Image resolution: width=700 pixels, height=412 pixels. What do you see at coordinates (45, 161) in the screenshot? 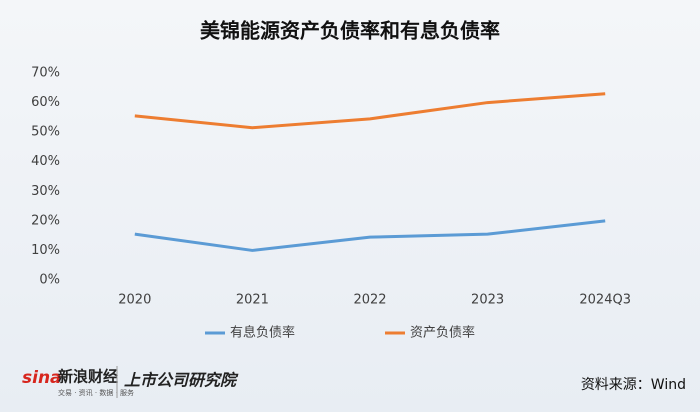
I see `y-tick-label: 40%` at bounding box center [45, 161].